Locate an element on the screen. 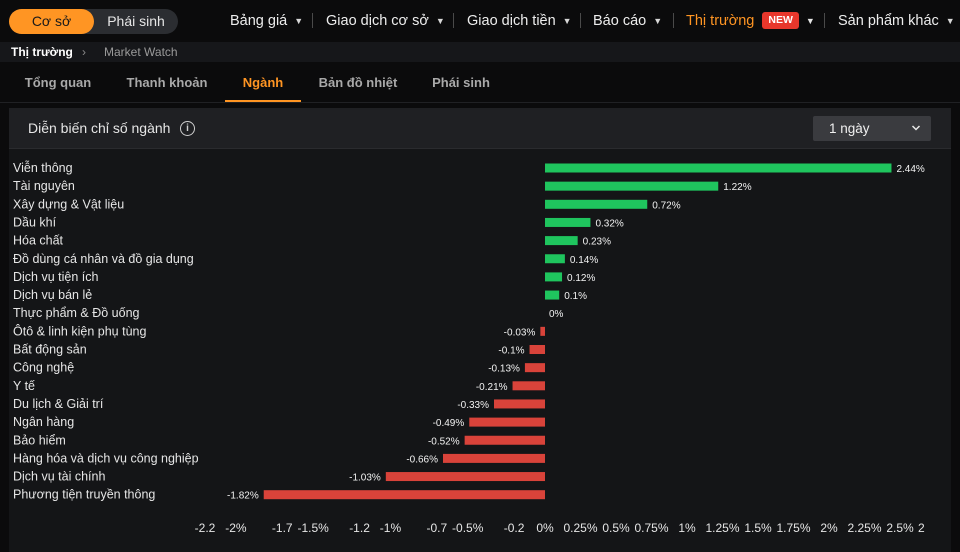 The width and height of the screenshot is (960, 552). x-tick-label: -2% is located at coordinates (236, 528).